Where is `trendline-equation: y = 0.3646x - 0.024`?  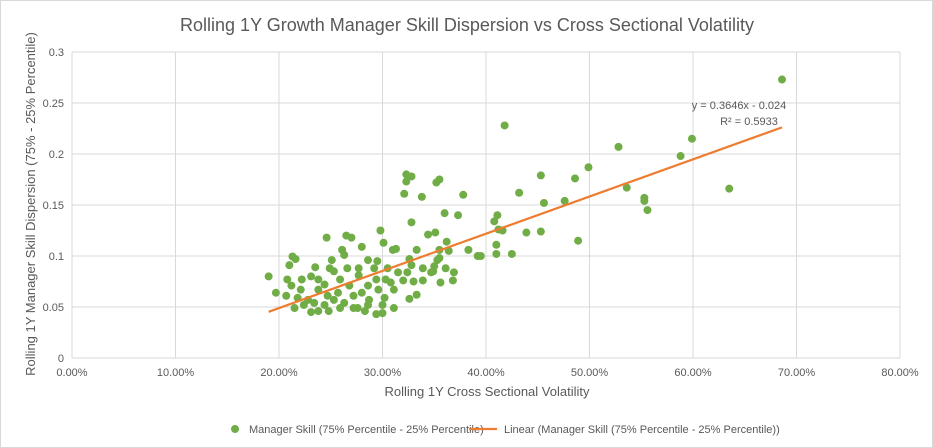 trendline-equation: y = 0.3646x - 0.024 is located at coordinates (739, 106).